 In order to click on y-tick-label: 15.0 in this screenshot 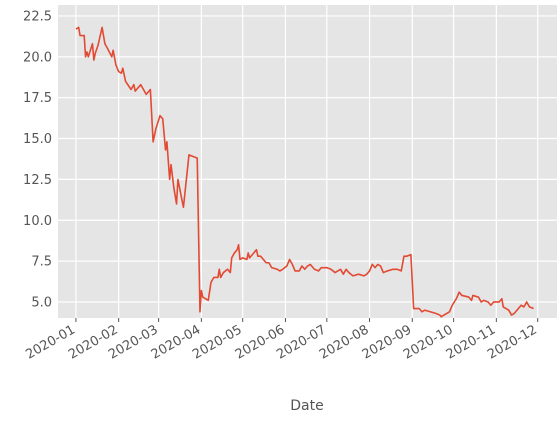, I will do `click(37, 139)`.